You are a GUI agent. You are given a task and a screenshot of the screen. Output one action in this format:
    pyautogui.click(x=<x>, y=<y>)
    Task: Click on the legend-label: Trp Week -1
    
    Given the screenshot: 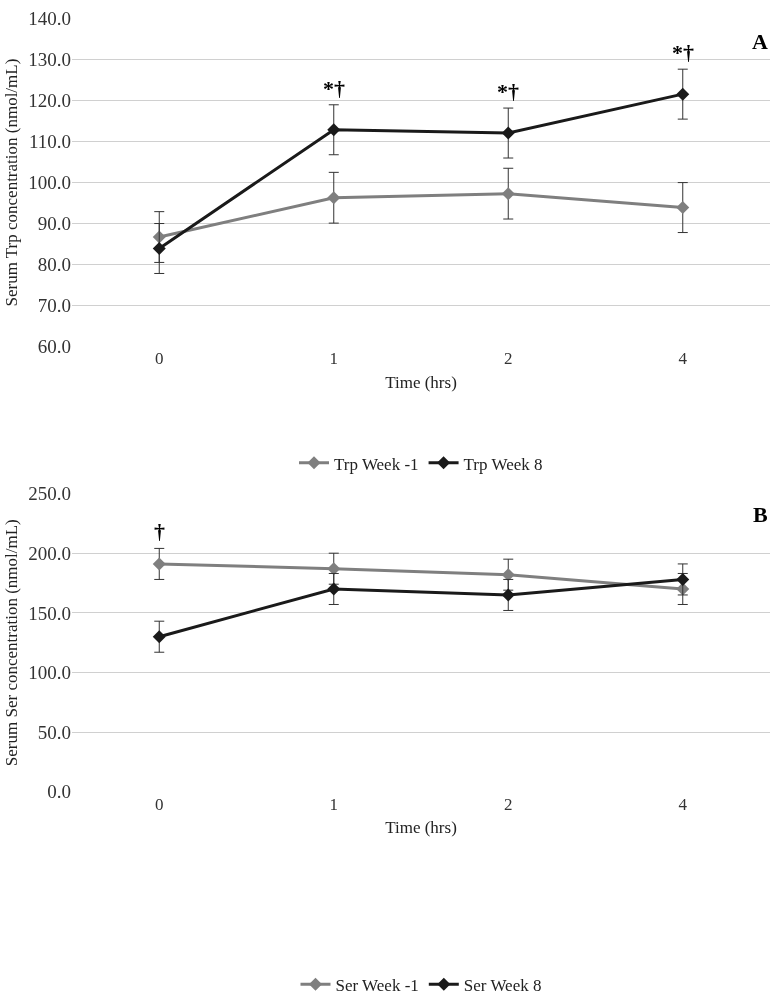 What is the action you would take?
    pyautogui.click(x=376, y=464)
    